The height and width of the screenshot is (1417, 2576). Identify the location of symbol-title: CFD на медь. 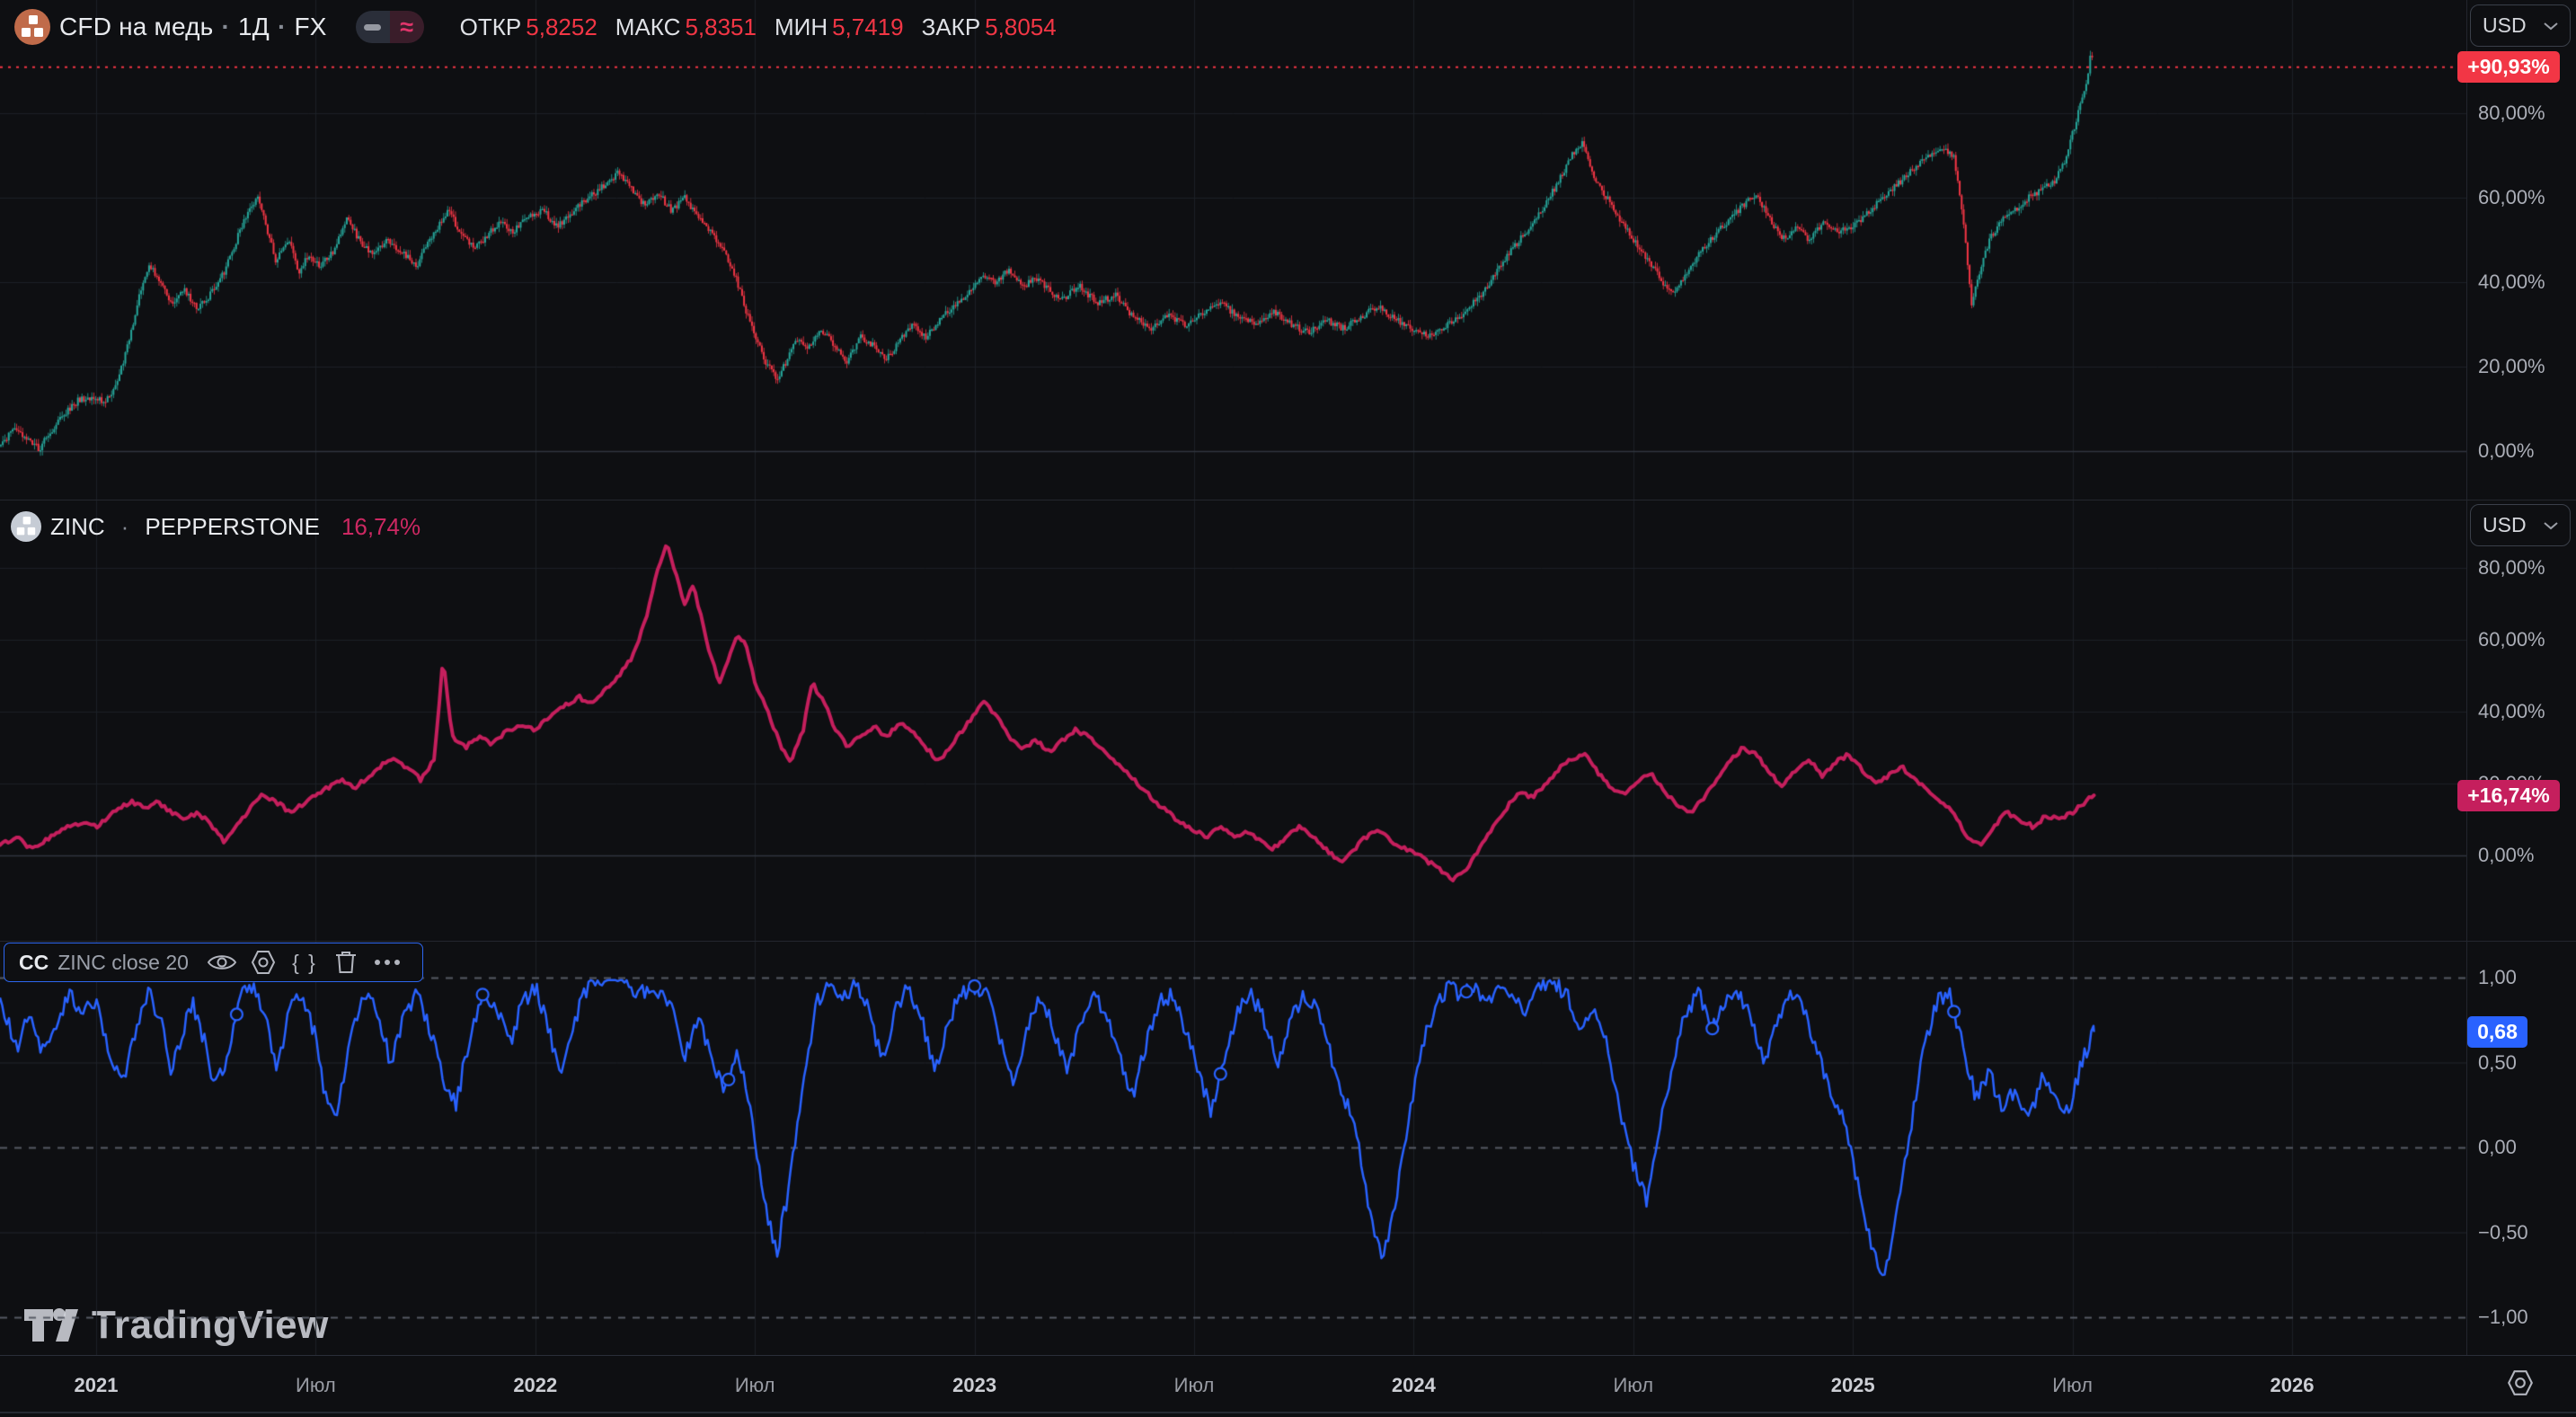
(136, 26).